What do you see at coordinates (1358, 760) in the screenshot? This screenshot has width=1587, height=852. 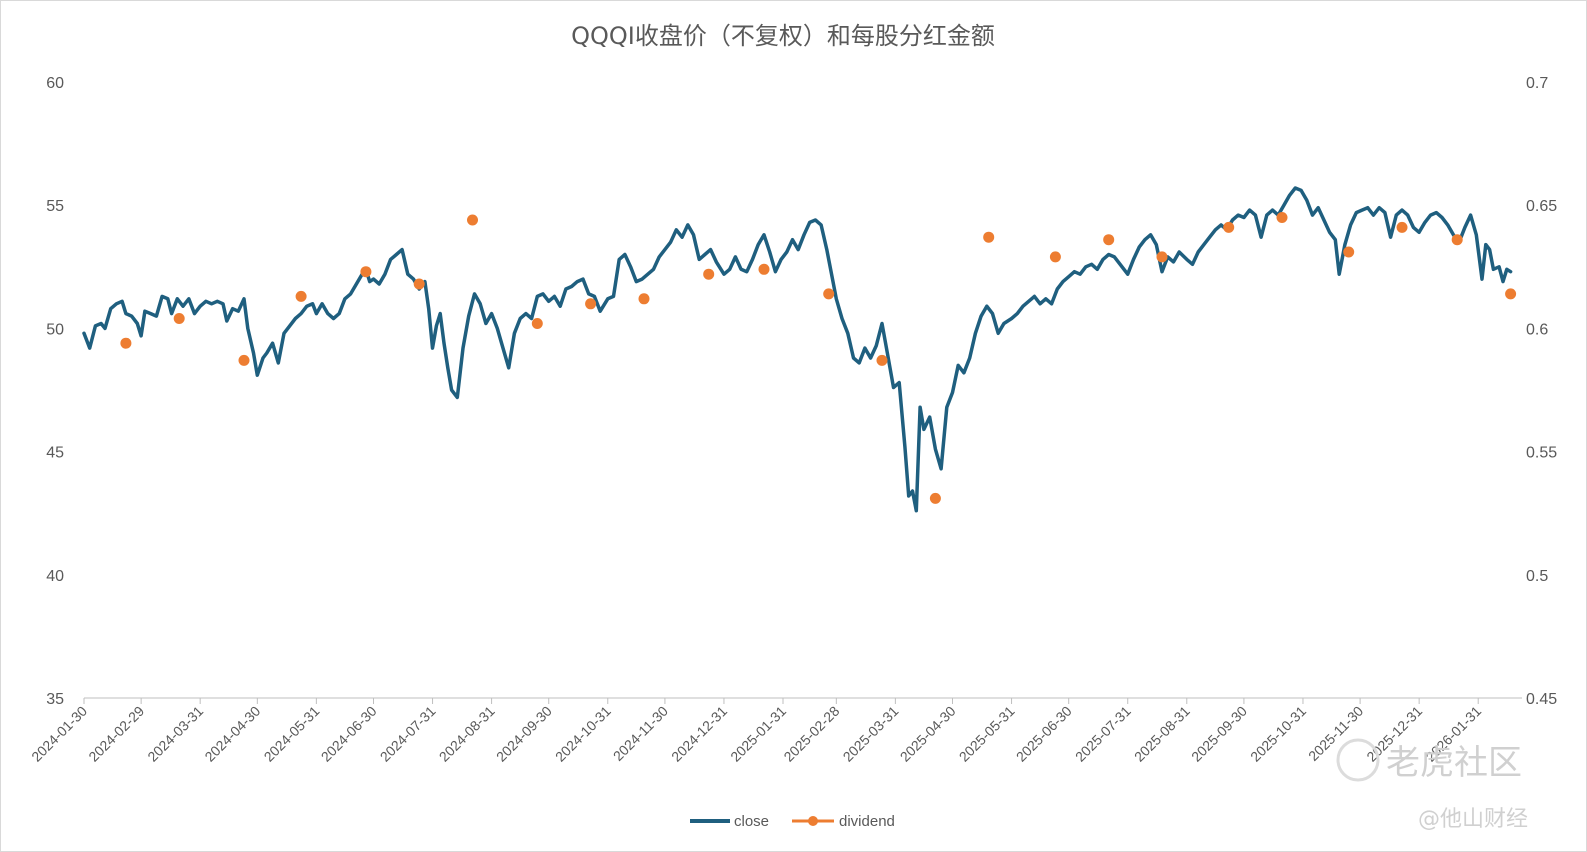 I see `watermark-logo-icon` at bounding box center [1358, 760].